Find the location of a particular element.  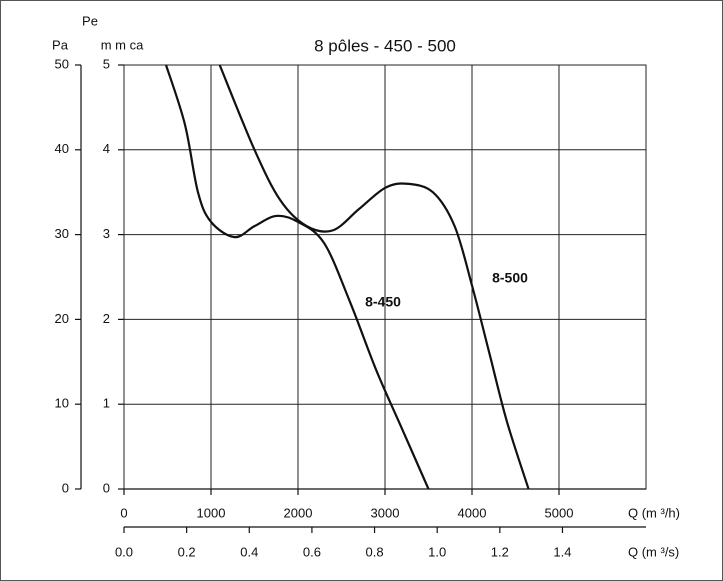

y2-tick-label: 2 is located at coordinates (106, 318).